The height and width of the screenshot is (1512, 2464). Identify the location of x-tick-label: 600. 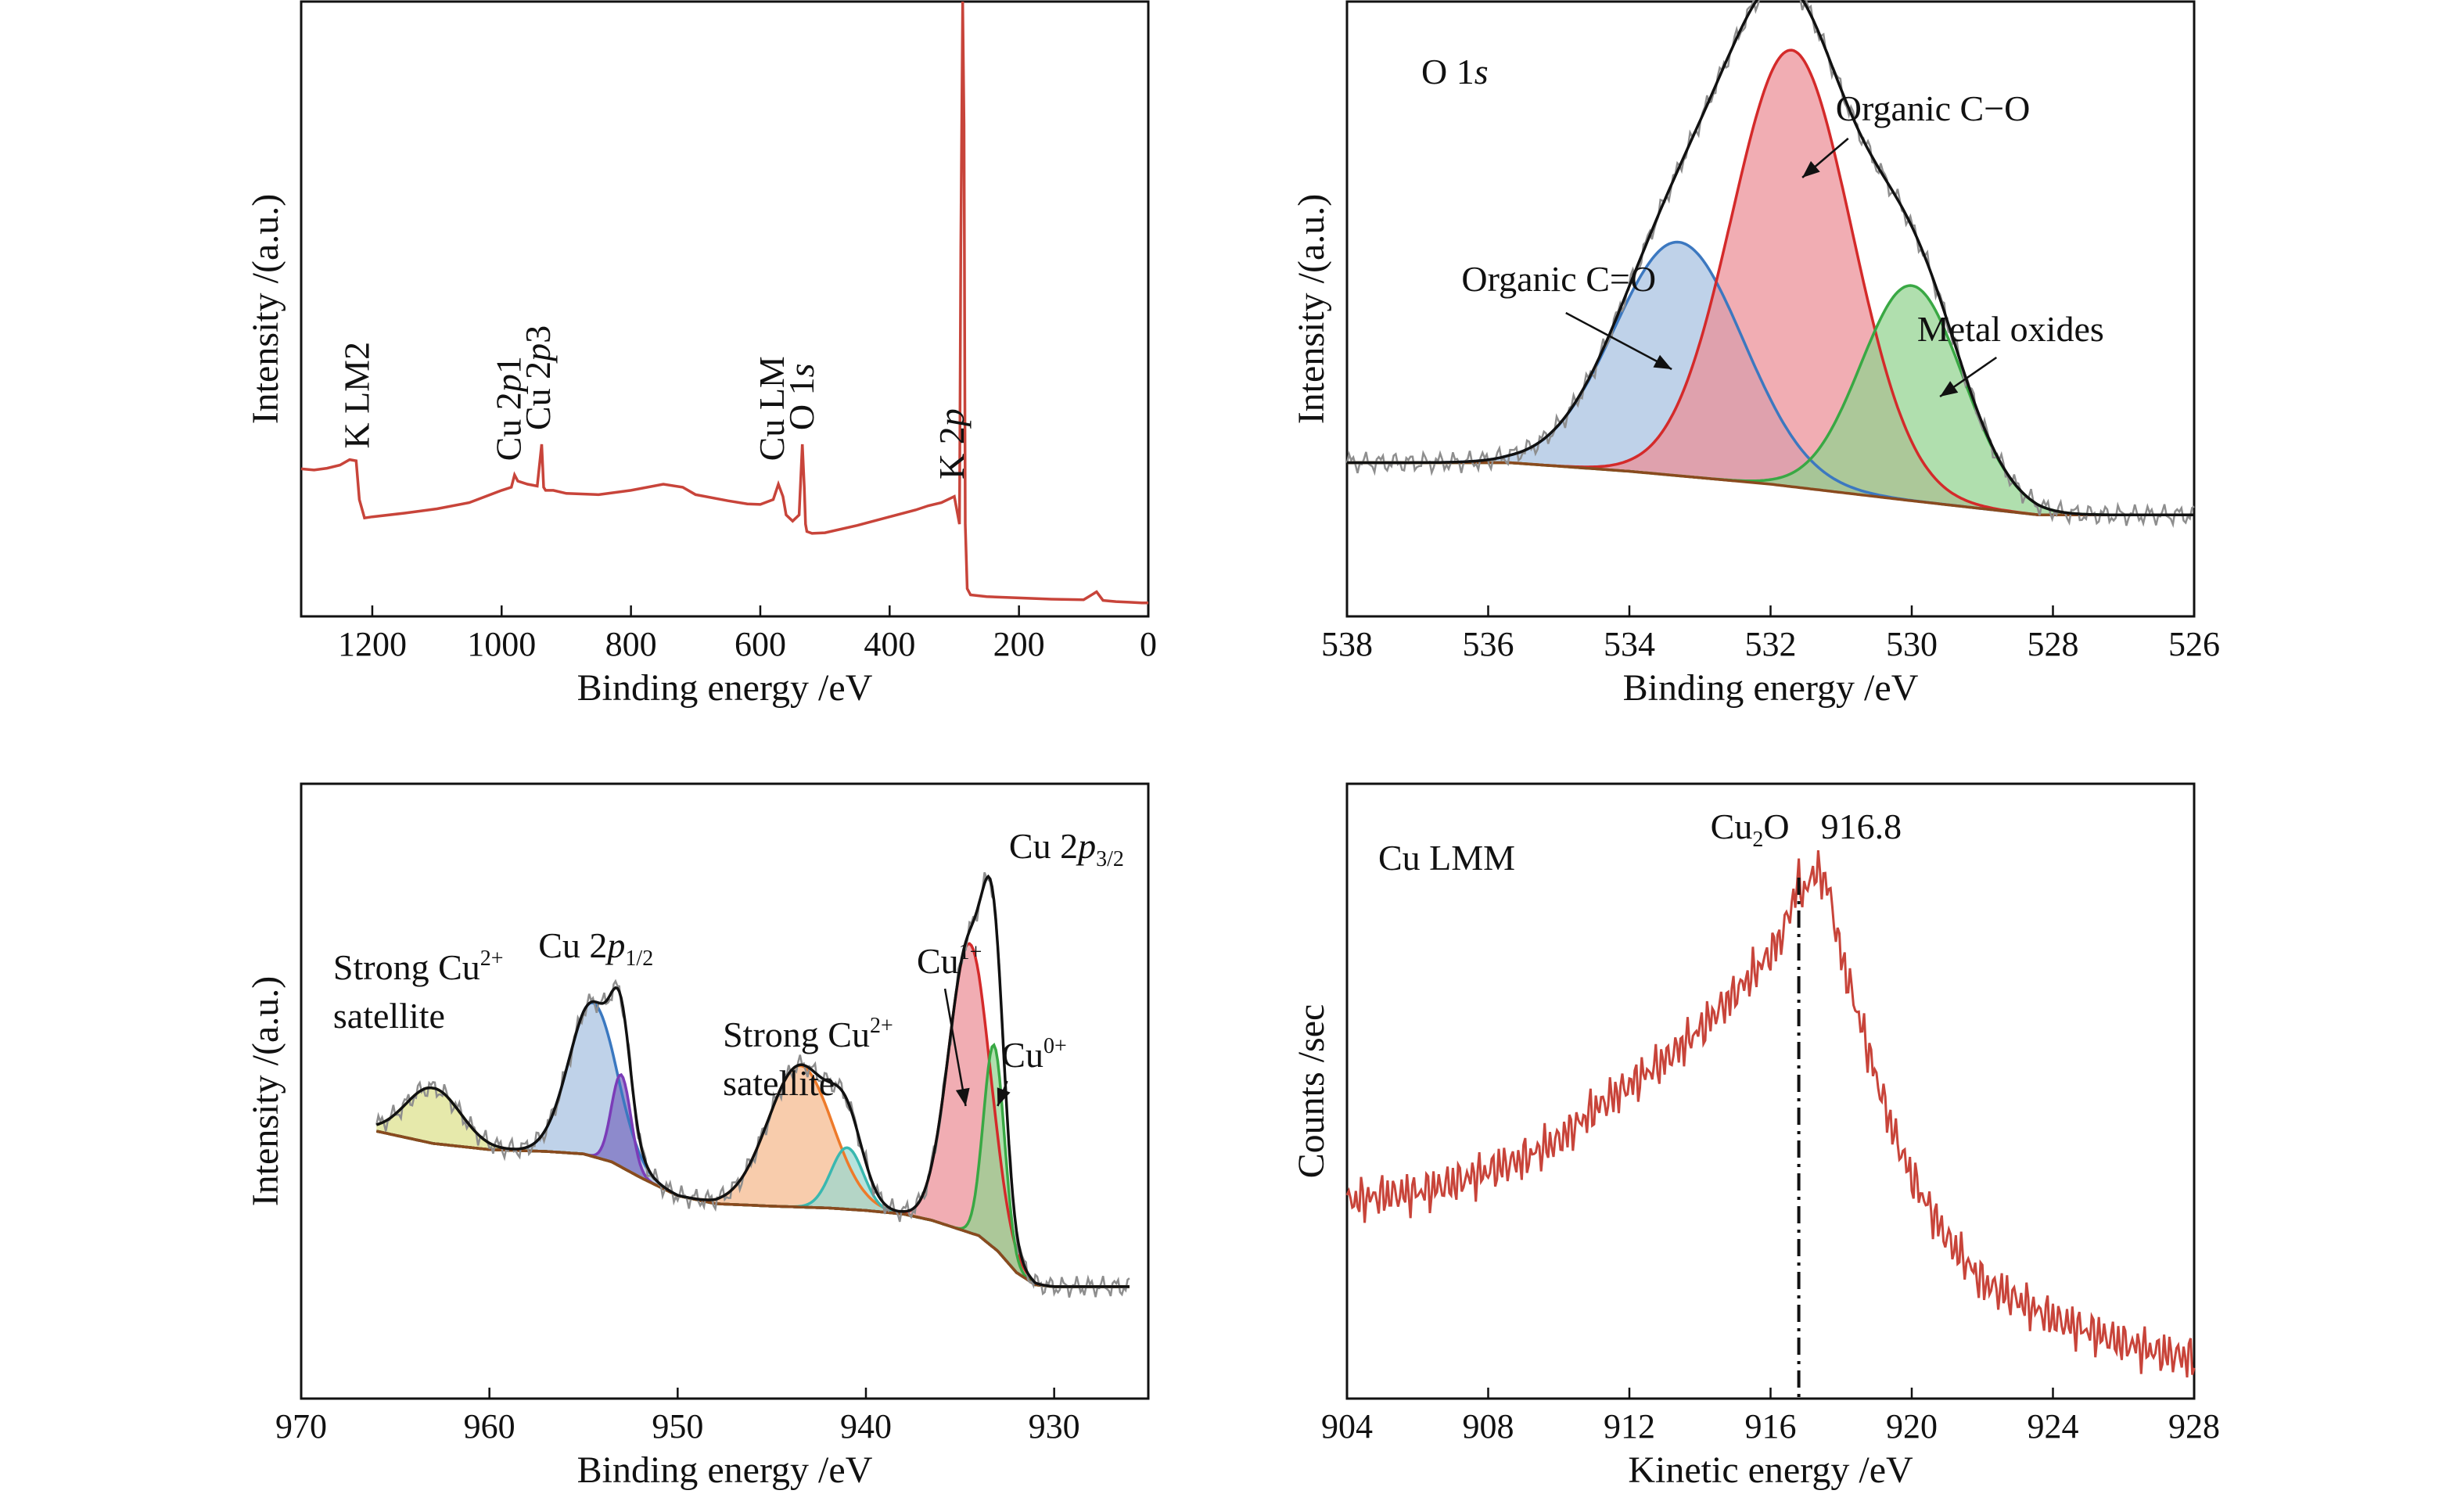
(760, 644).